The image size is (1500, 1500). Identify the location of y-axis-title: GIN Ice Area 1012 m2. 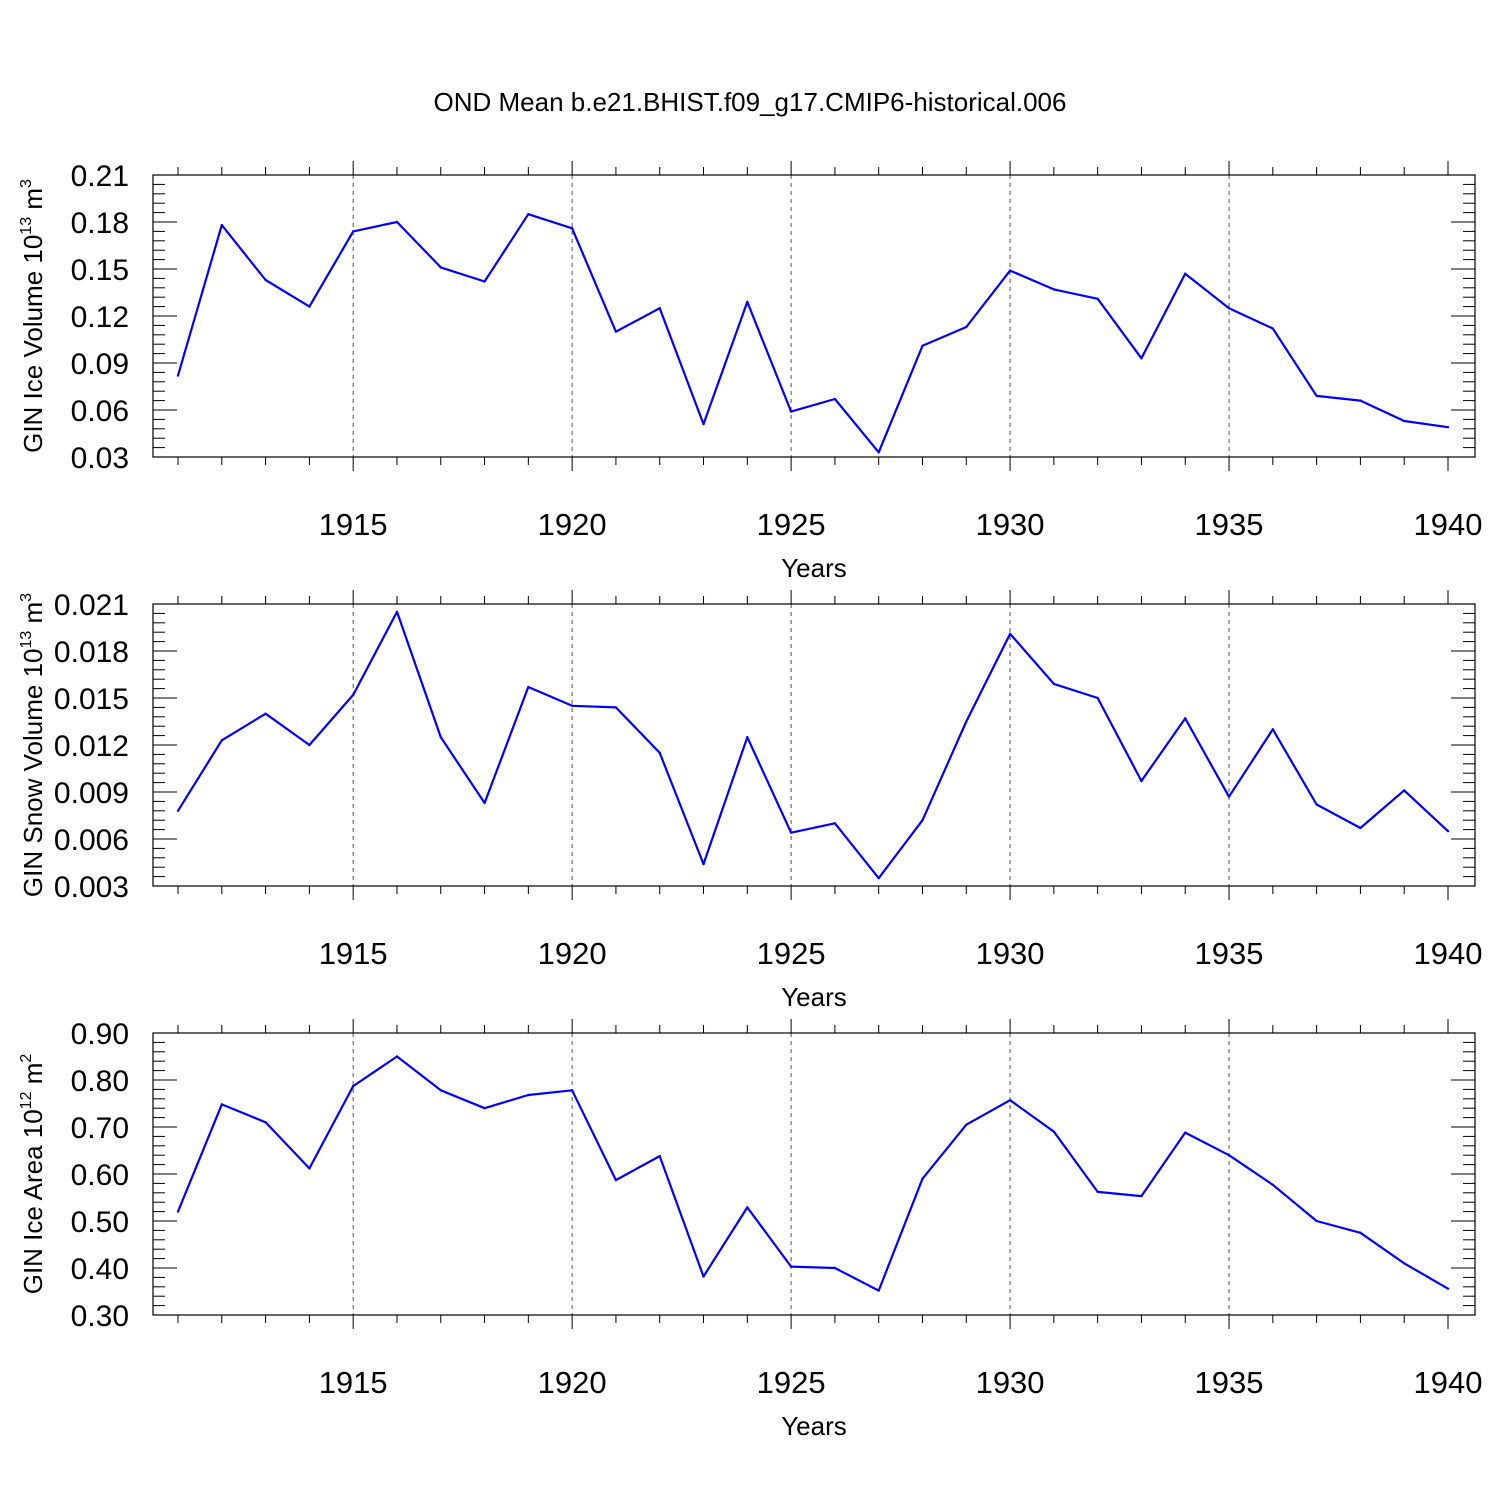
(33, 1174).